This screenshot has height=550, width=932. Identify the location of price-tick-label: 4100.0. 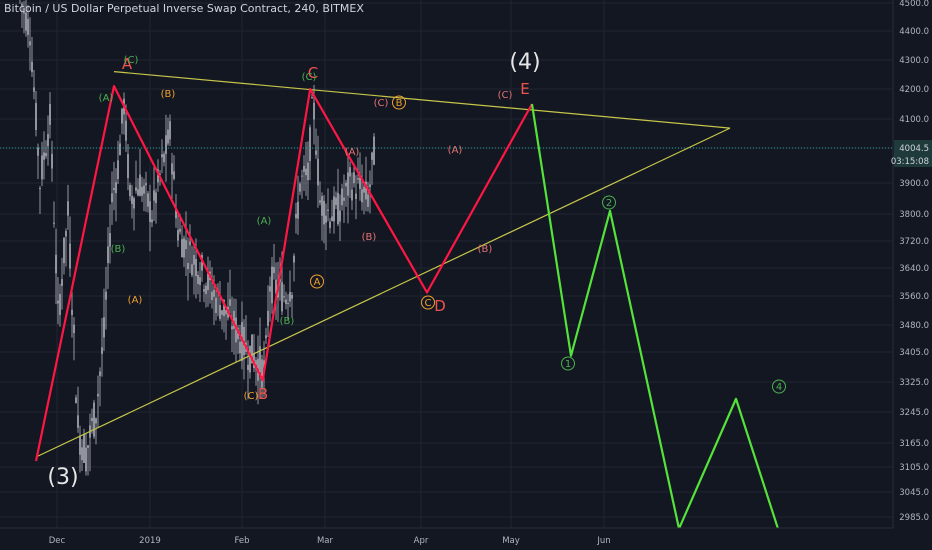
(914, 120).